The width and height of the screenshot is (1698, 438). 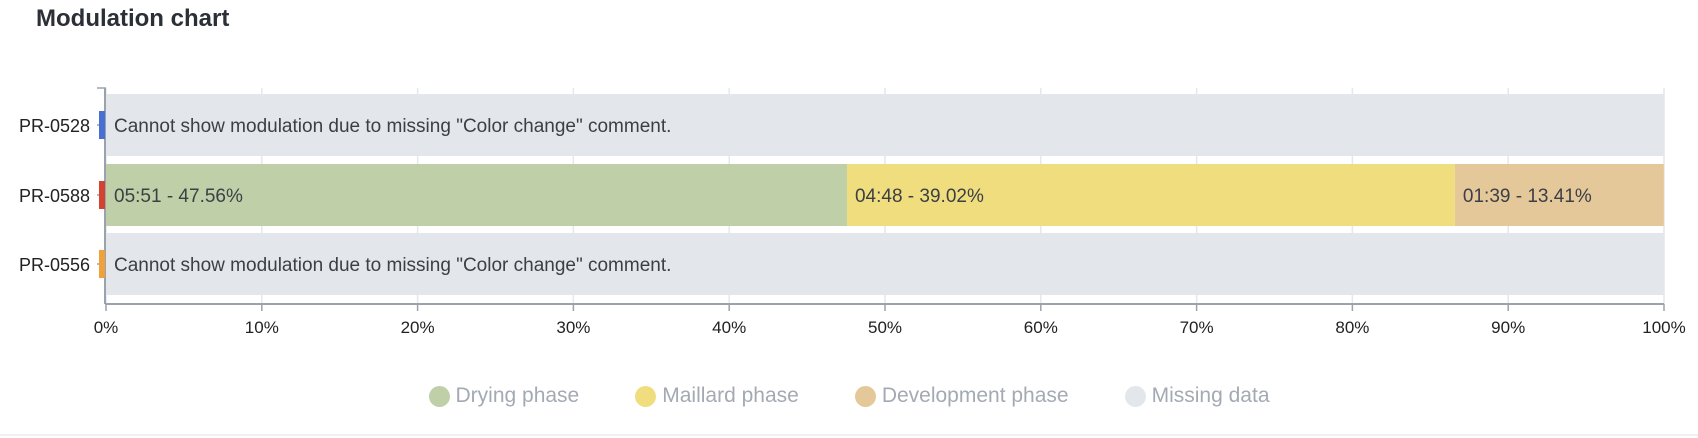 What do you see at coordinates (517, 395) in the screenshot?
I see `legend-label: Drying phase` at bounding box center [517, 395].